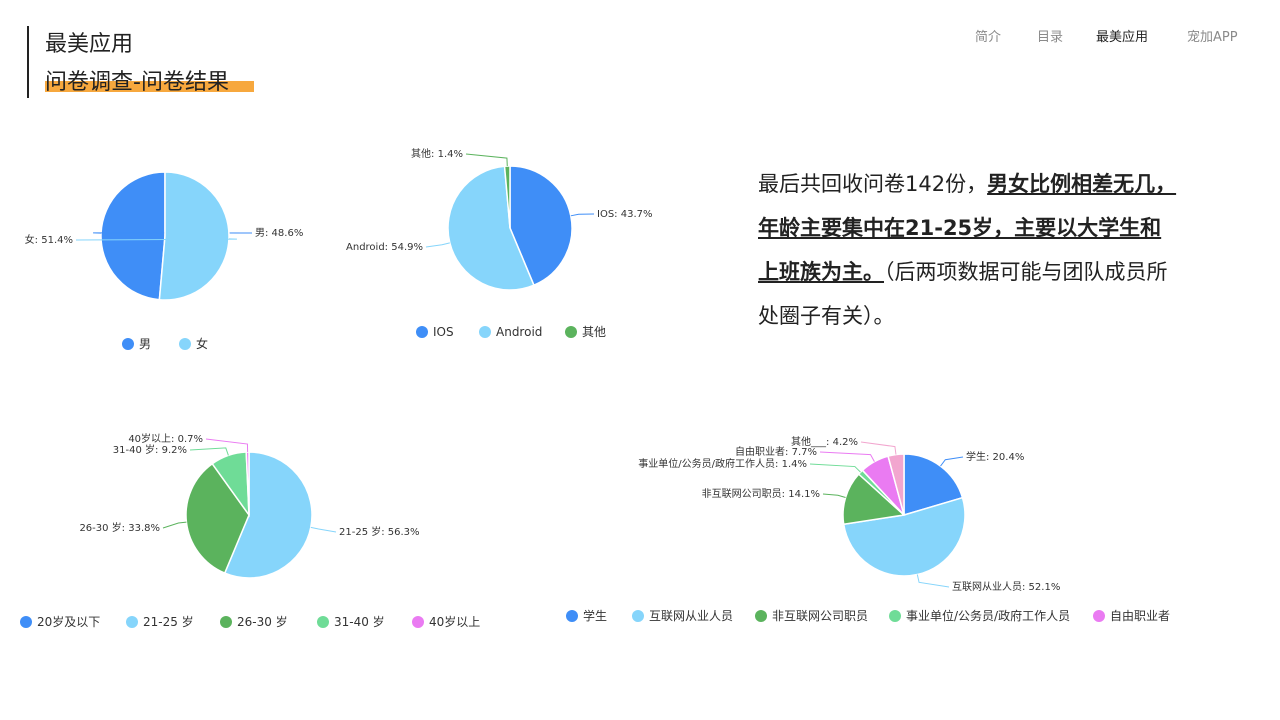  What do you see at coordinates (1140, 616) in the screenshot?
I see `pie-4-legend-label-4: 自由职业者` at bounding box center [1140, 616].